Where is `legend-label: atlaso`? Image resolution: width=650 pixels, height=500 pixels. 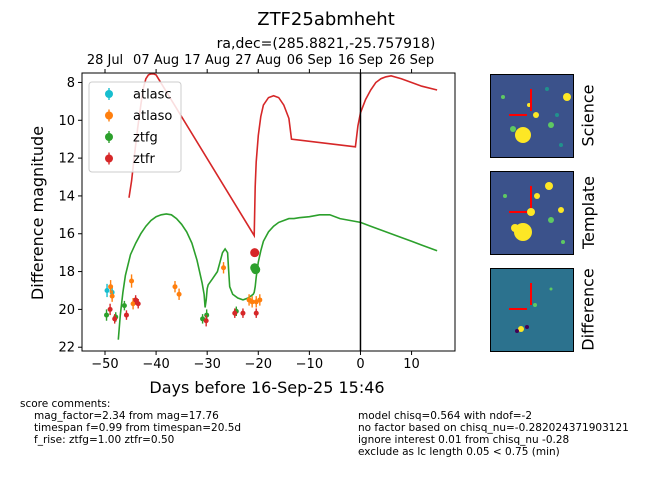
legend-label: atlaso is located at coordinates (152, 116).